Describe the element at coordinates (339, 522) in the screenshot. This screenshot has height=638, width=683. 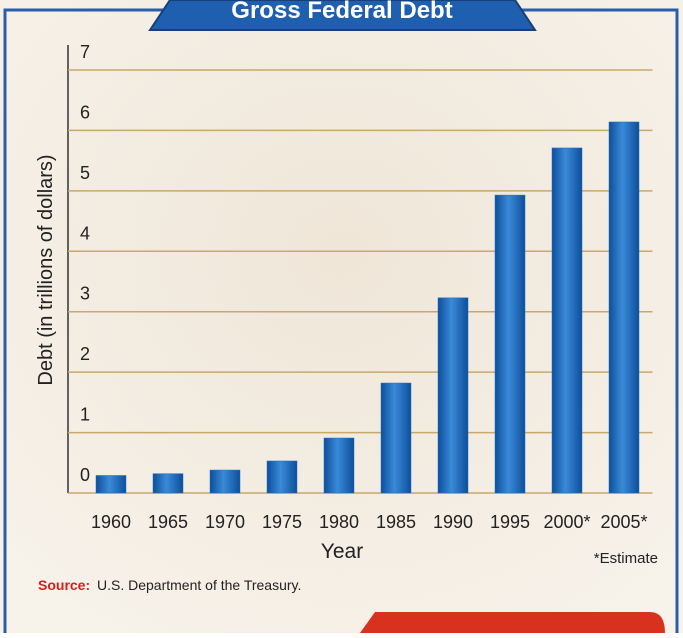
I see `x-tick-label: 1980` at that location.